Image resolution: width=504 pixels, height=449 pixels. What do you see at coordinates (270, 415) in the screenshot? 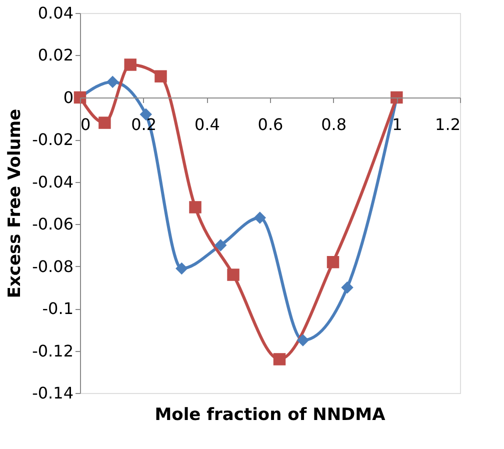
I see `x-axis-title: Mole fraction of NNDMA` at bounding box center [270, 415].